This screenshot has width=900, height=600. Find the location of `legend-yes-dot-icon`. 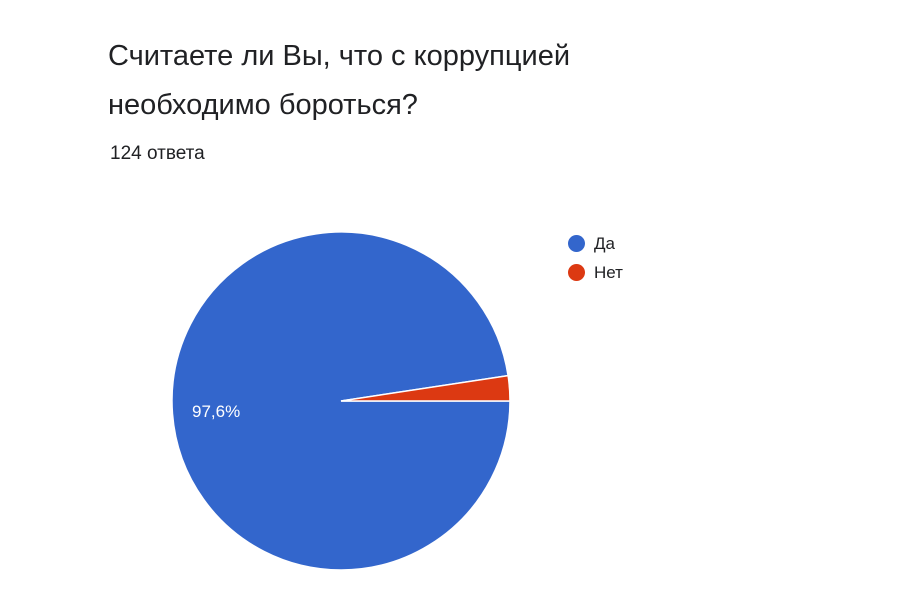

legend-yes-dot-icon is located at coordinates (576, 243).